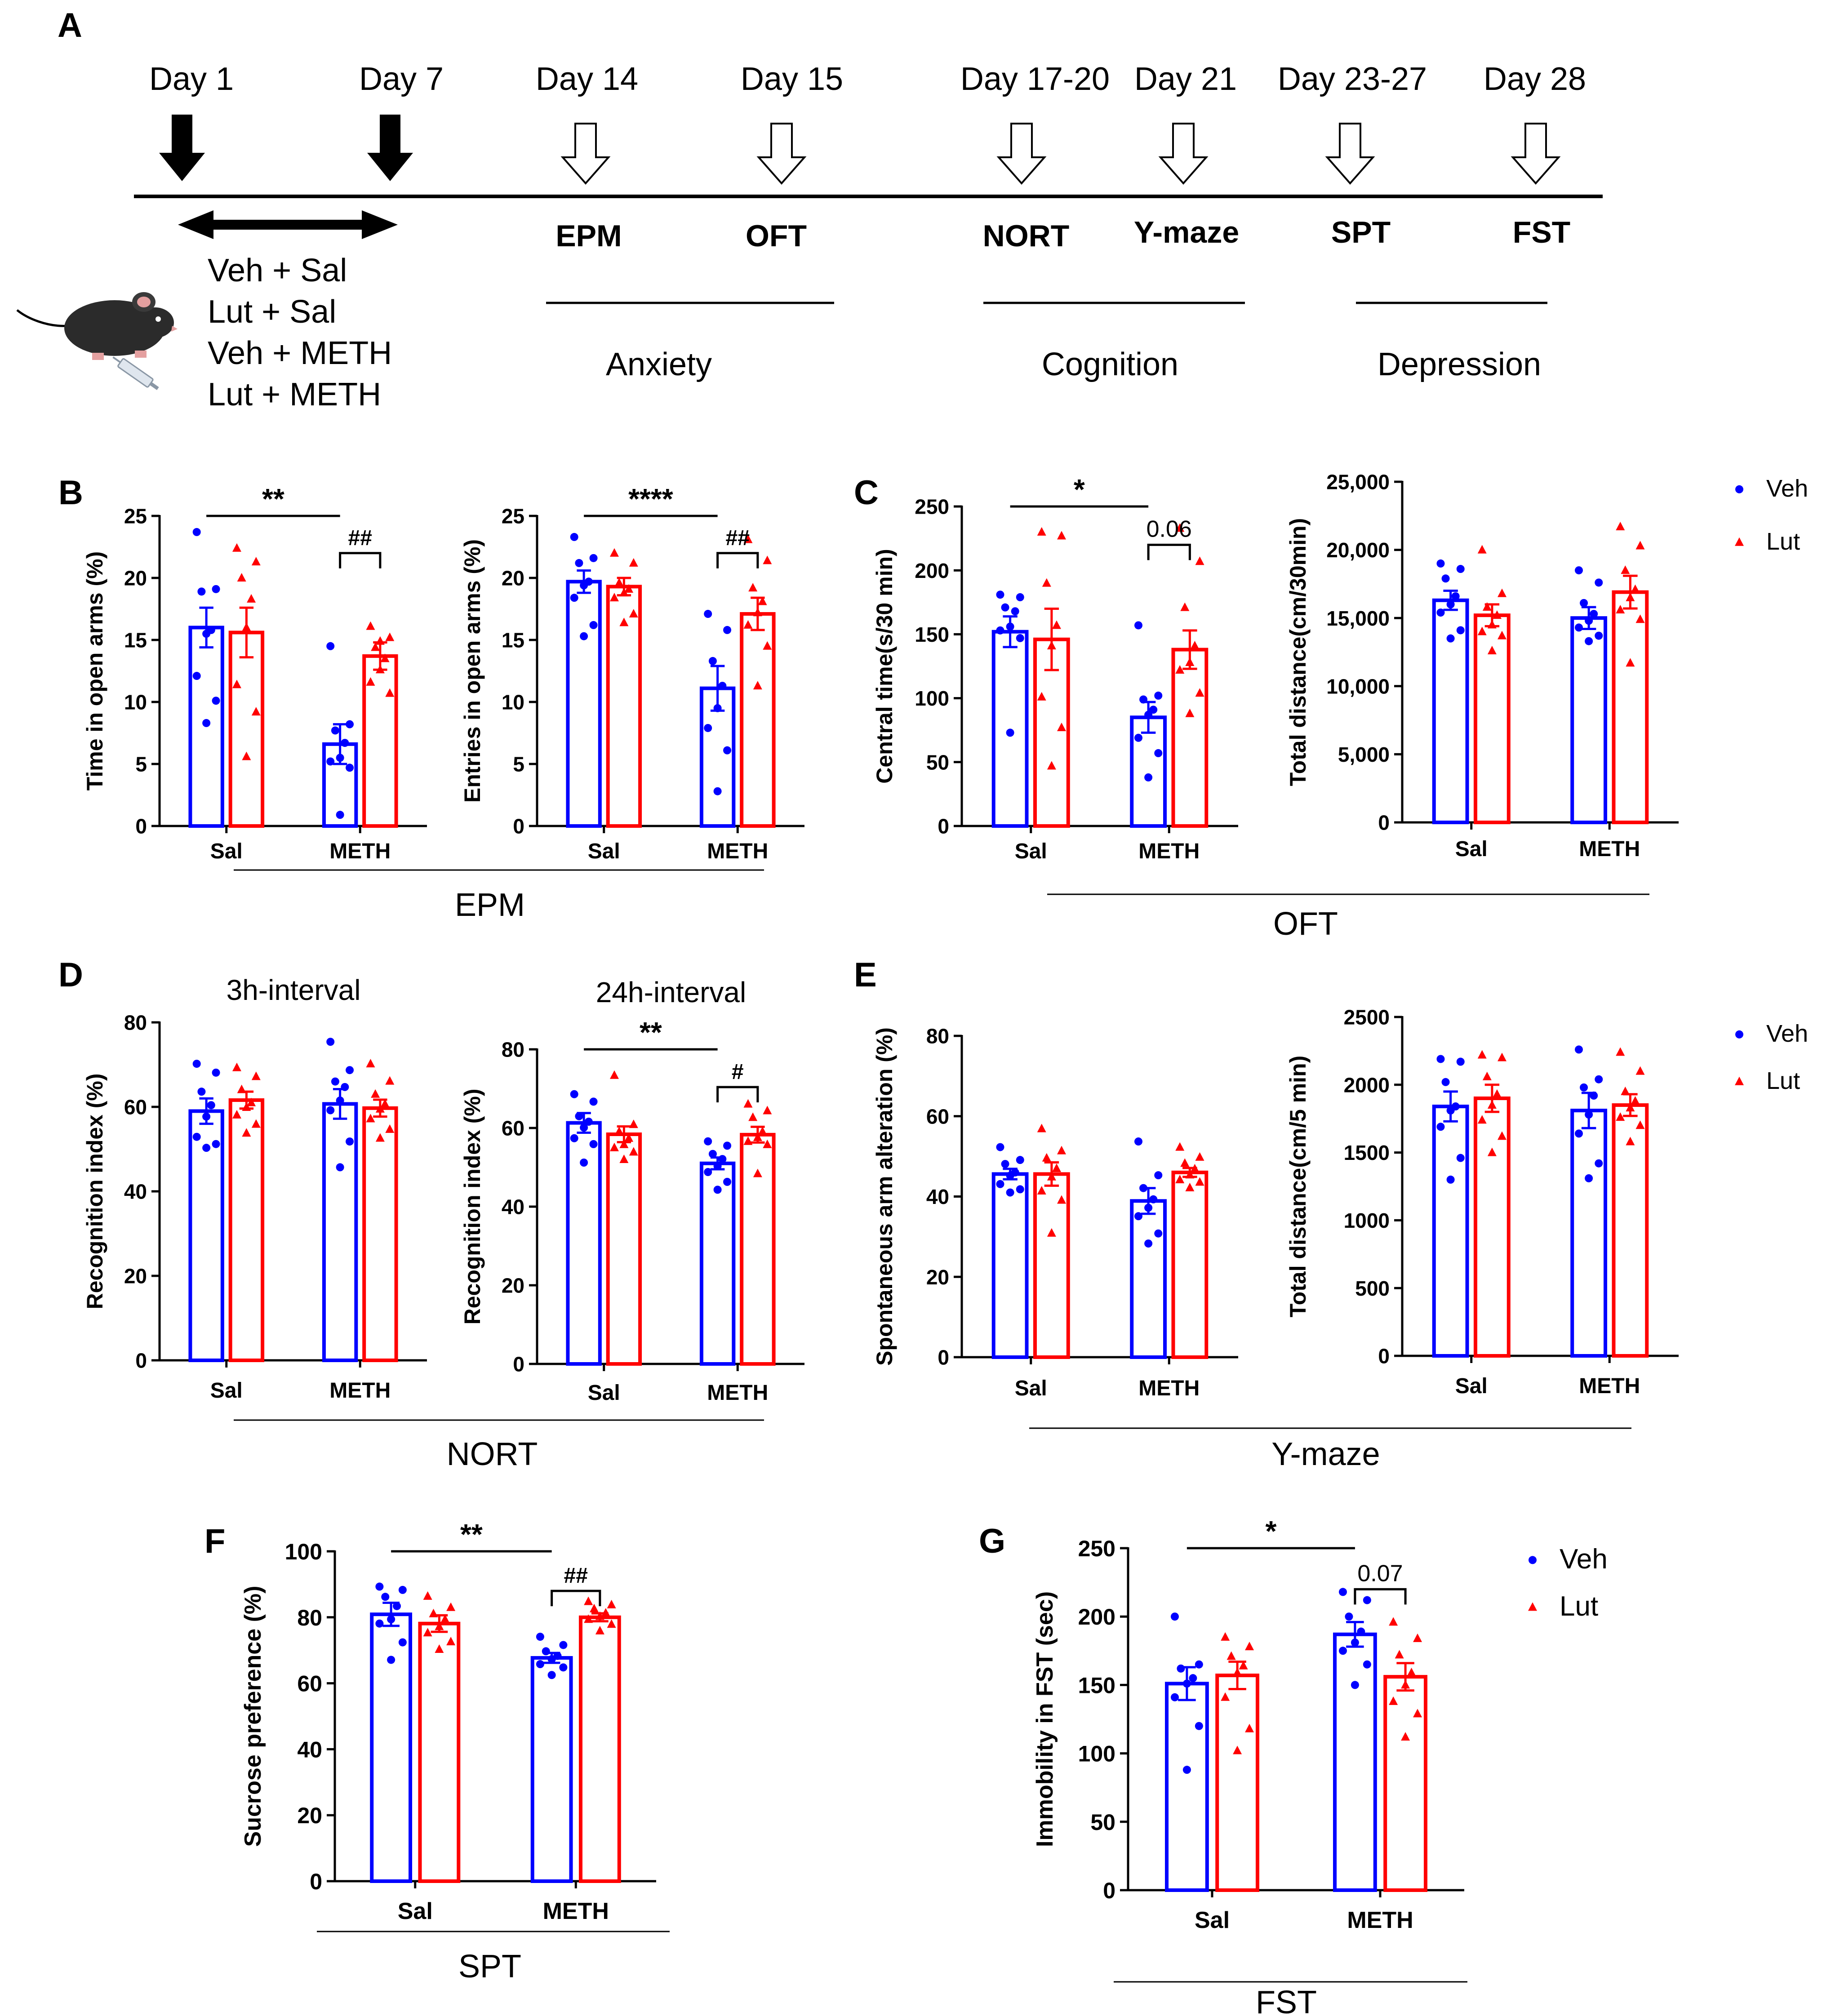  Describe the element at coordinates (136, 516) in the screenshot. I see `y-tick-label: 25` at that location.